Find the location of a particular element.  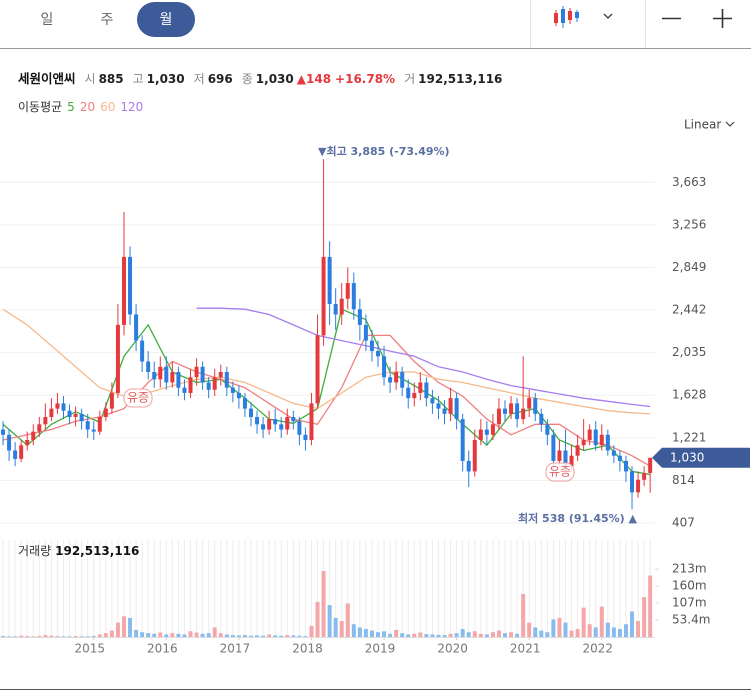

quote-part: 고 is located at coordinates (138, 79).